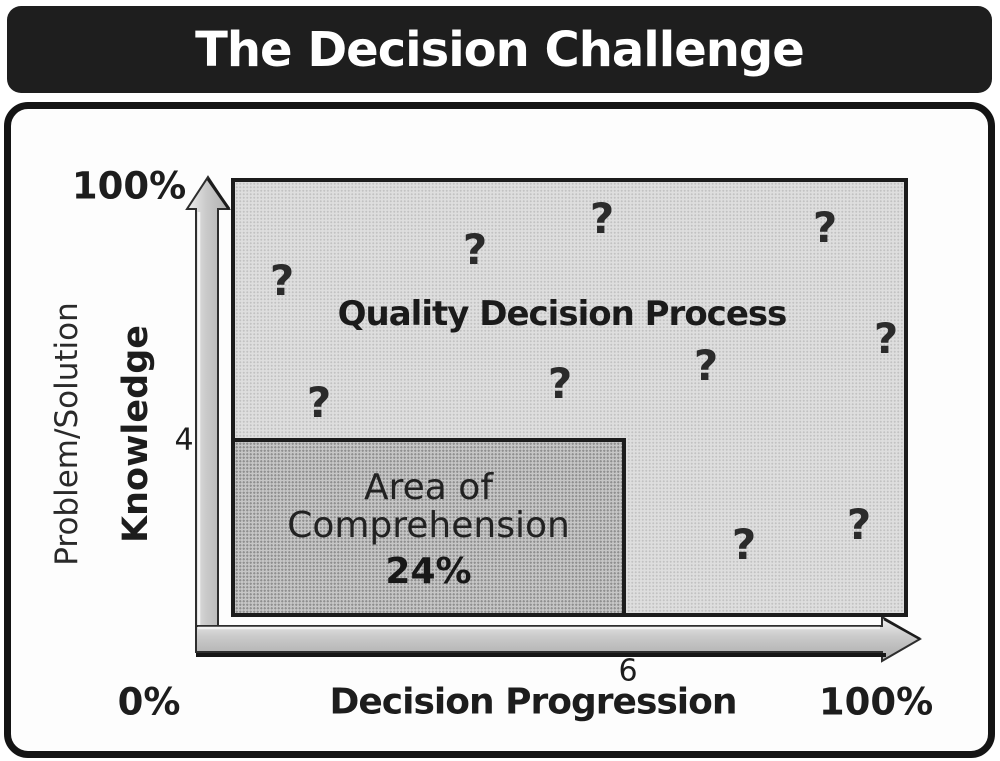 This screenshot has width=1000, height=761. I want to click on quality-decision-process-label: Quality Decision Process, so click(562, 314).